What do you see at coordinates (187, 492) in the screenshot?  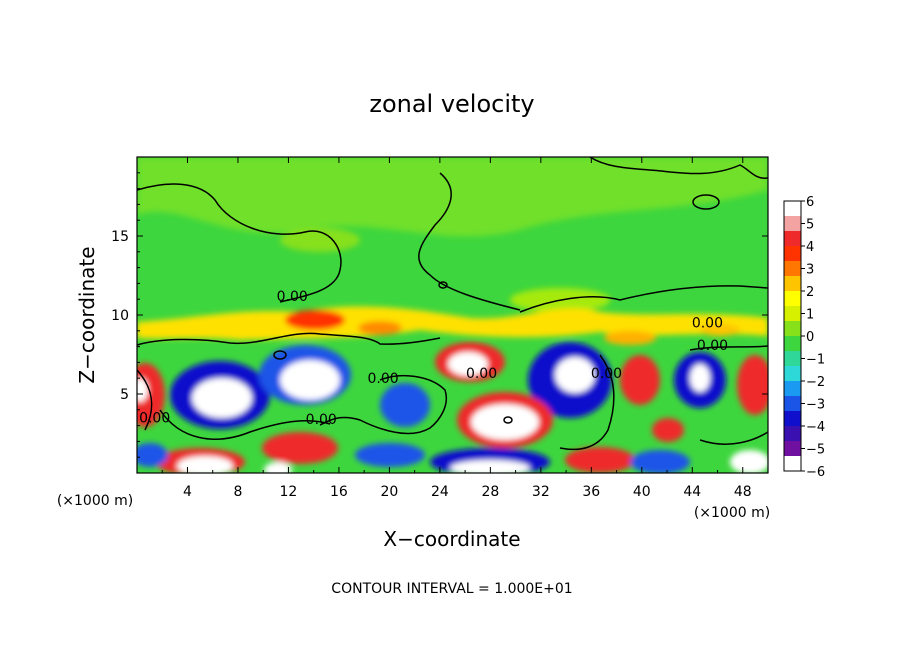 I see `x-tick-label: 4` at bounding box center [187, 492].